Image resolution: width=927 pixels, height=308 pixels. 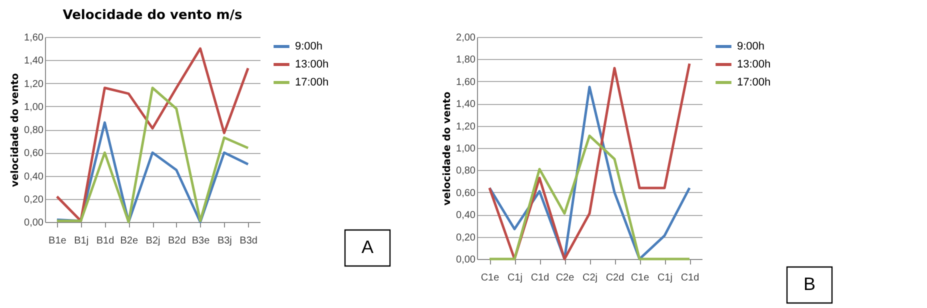 What do you see at coordinates (367, 247) in the screenshot?
I see `text: A` at bounding box center [367, 247].